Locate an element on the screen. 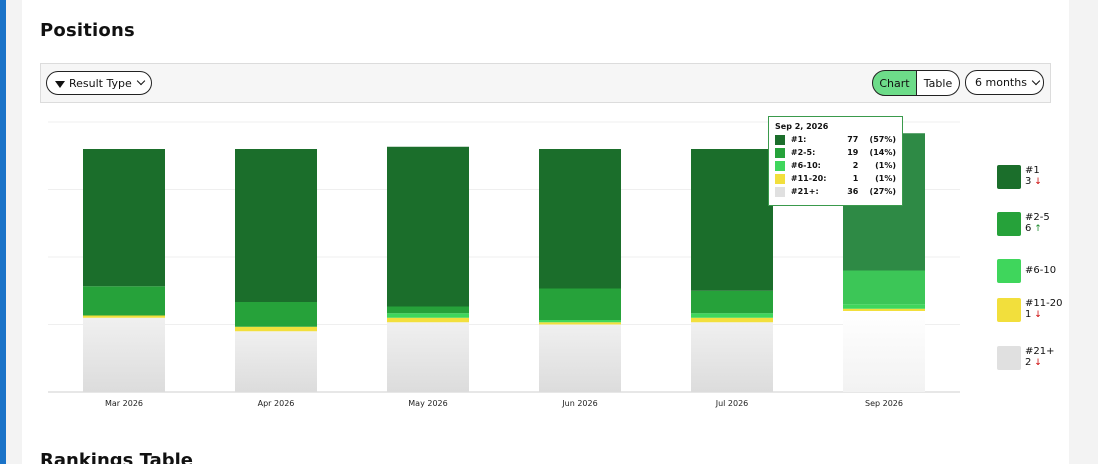 Image resolution: width=1098 pixels, height=464 pixels. bar-segment-rank-11-20-mar-2026 is located at coordinates (124, 316).